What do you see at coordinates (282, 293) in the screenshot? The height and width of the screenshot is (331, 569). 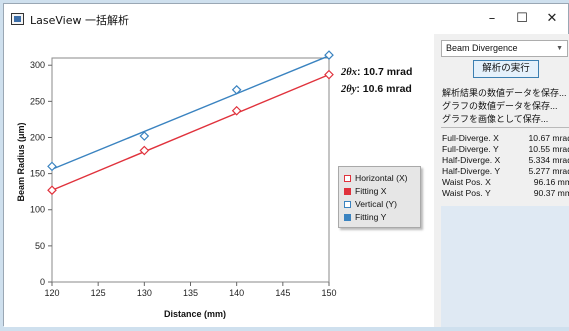 I see `x-tick-label: 145` at bounding box center [282, 293].